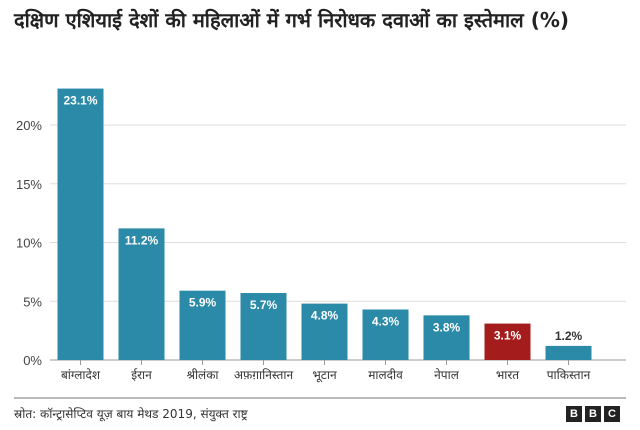 The image size is (640, 430). What do you see at coordinates (264, 375) in the screenshot?
I see `x-tick-label: अफ़ग़ानिस्तान` at bounding box center [264, 375].